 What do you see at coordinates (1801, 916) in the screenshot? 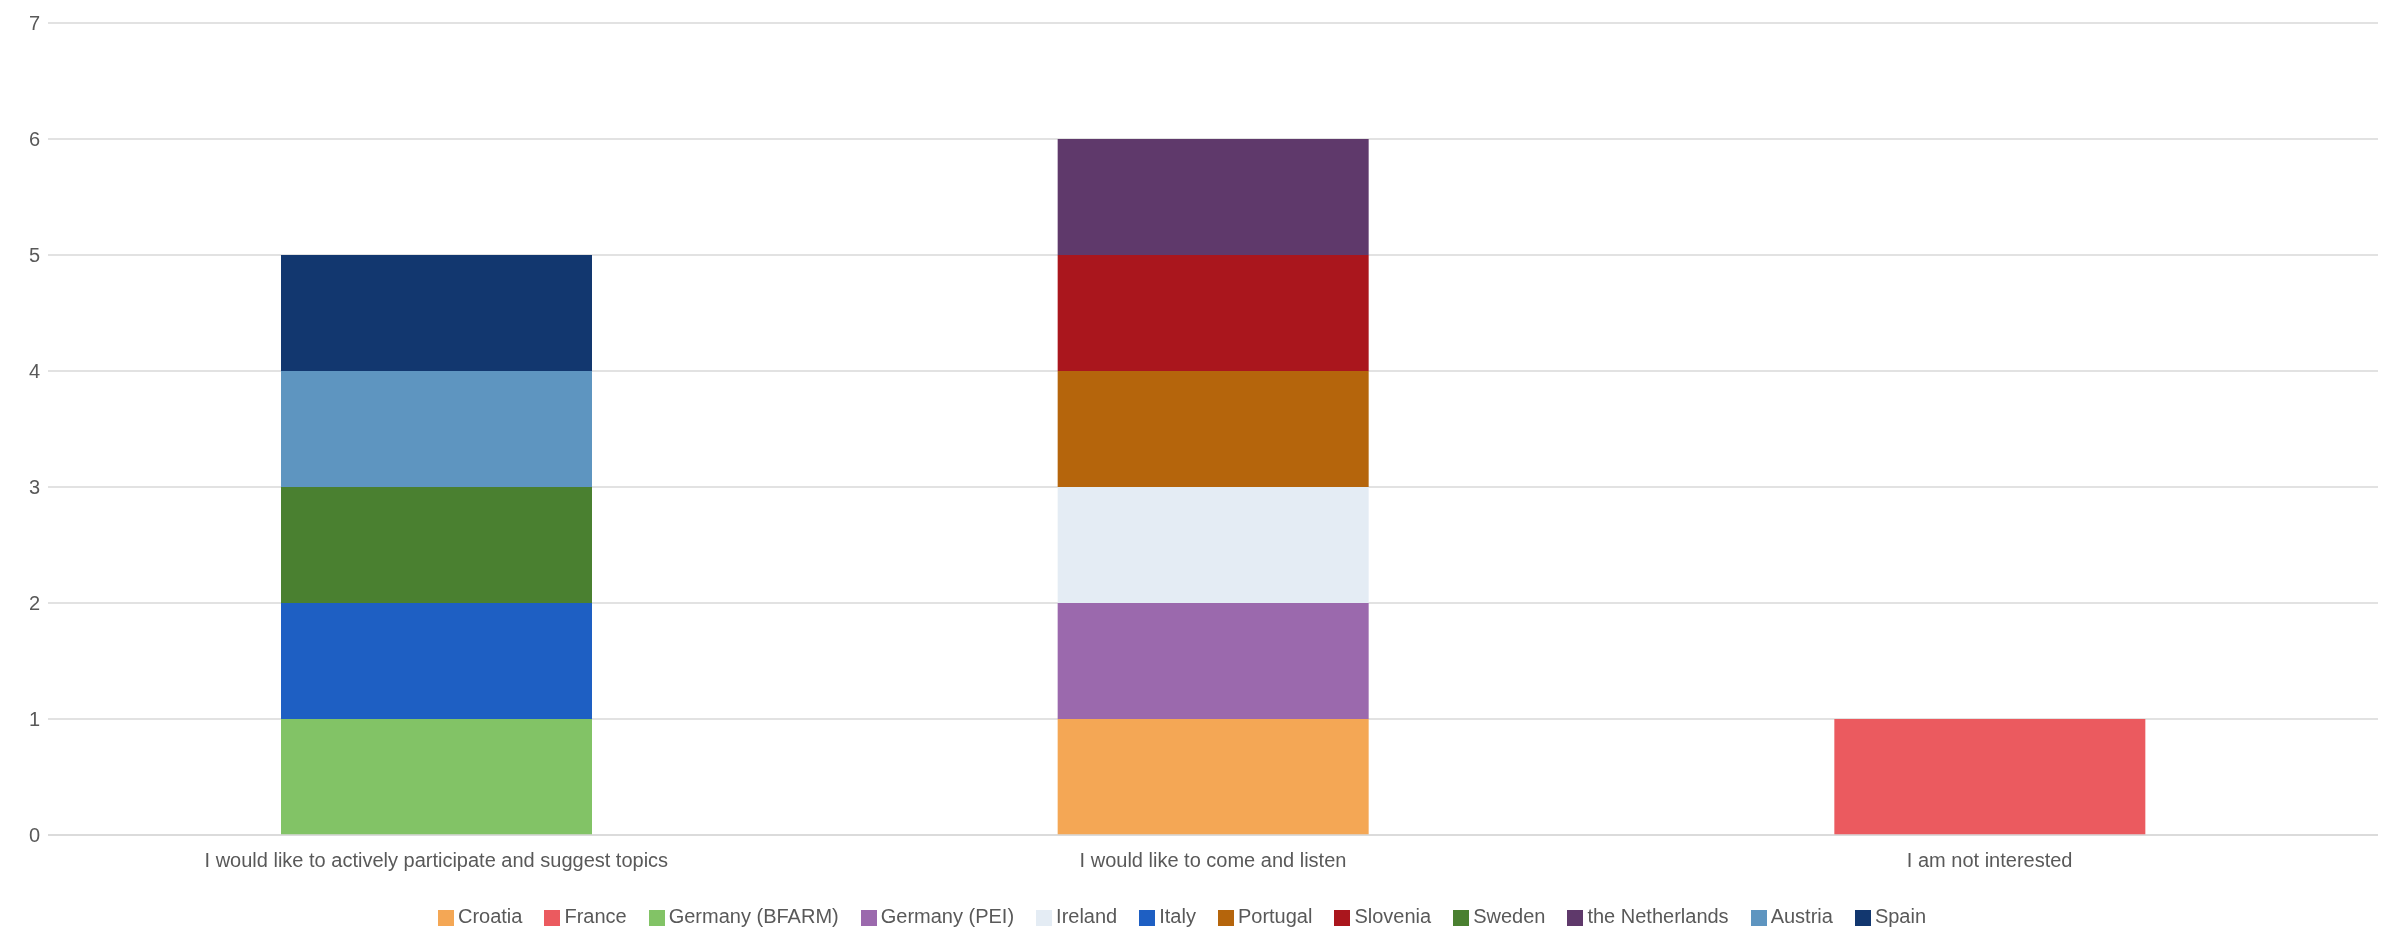
I see `legend-label: Austria` at bounding box center [1801, 916].